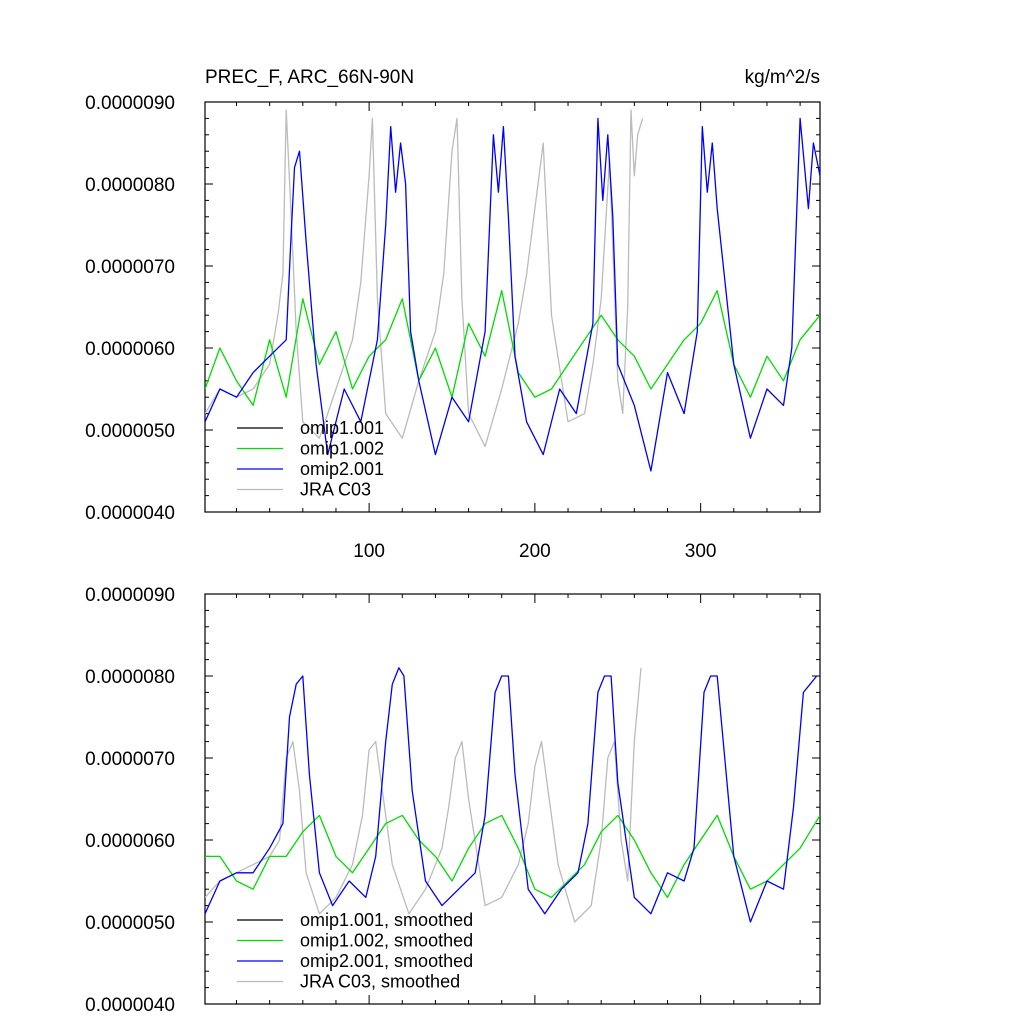  What do you see at coordinates (424, 278) in the screenshot?
I see `series-line-jra-c03` at bounding box center [424, 278].